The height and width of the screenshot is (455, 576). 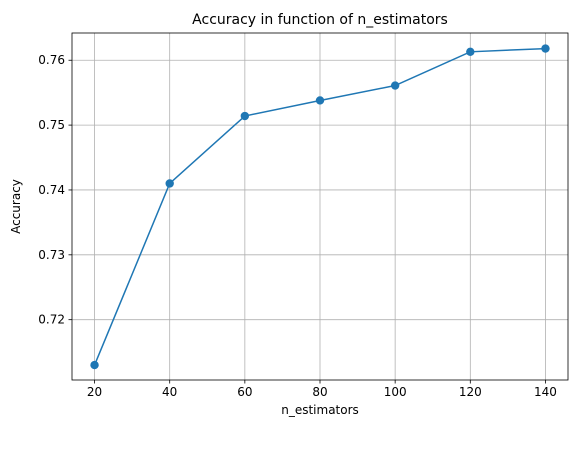 I want to click on x-tick-label: 100, so click(x=395, y=392).